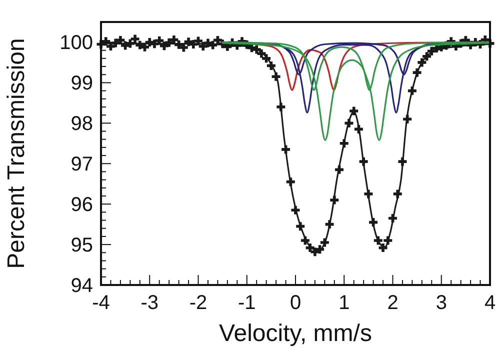  What do you see at coordinates (81, 124) in the screenshot?
I see `y-tick-label: 98` at bounding box center [81, 124].